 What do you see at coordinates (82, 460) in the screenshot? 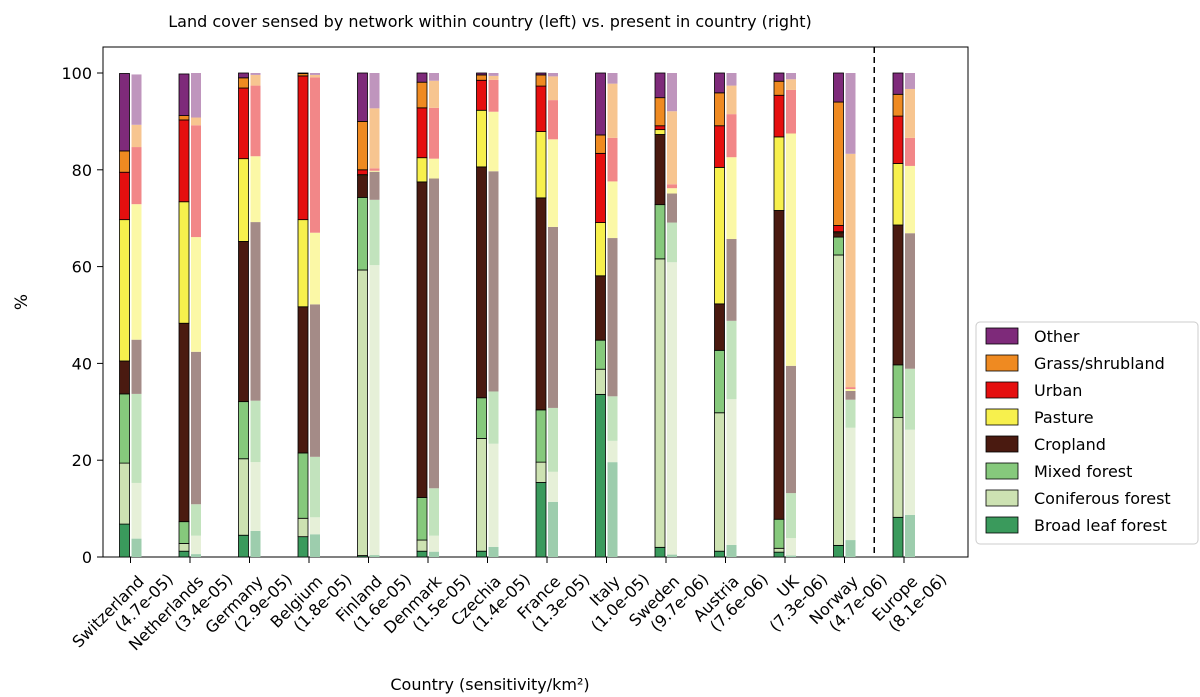
I see `y-tick-label: 20` at bounding box center [82, 460].